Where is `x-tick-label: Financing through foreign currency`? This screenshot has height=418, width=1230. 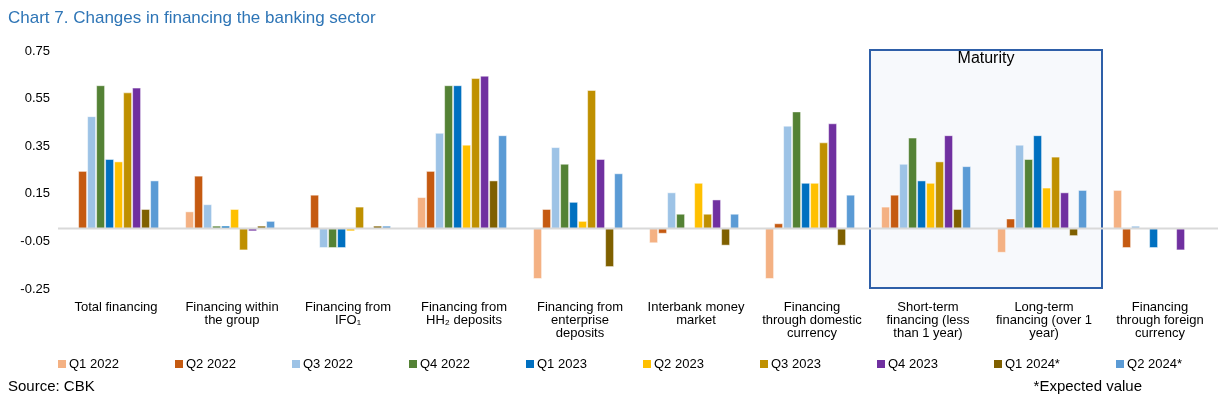
x-tick-label: Financing through foreign currency is located at coordinates (1160, 320).